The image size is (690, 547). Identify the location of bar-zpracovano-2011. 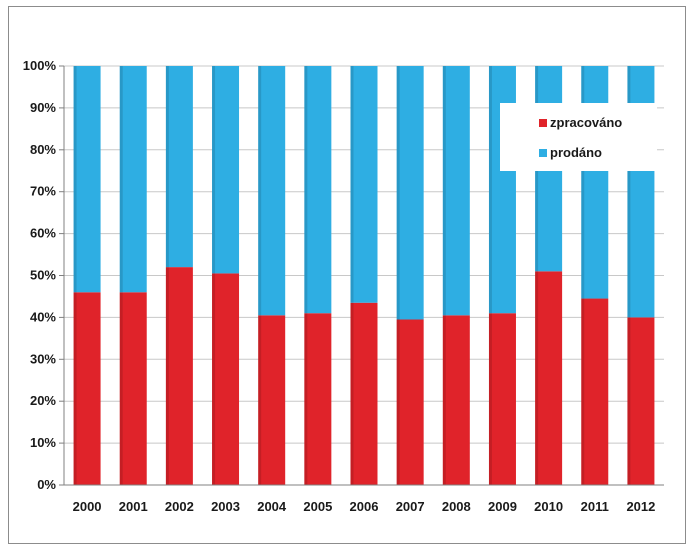
(595, 391).